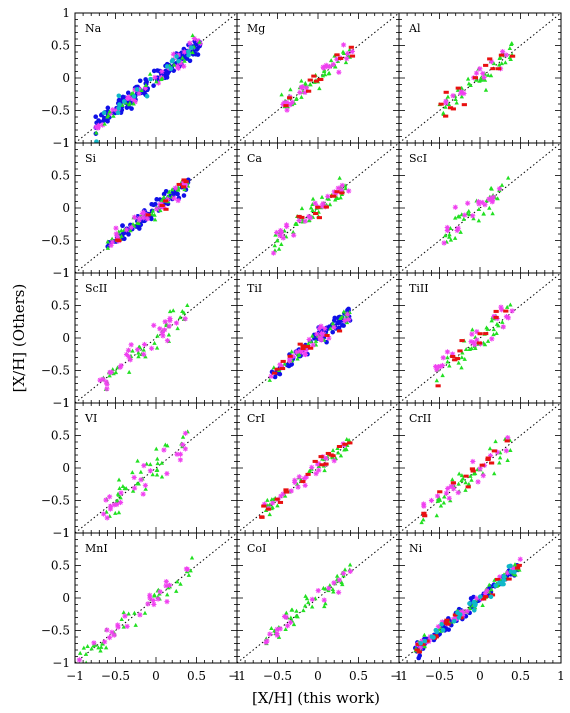  I want to click on panel-label: VI, so click(90, 418).